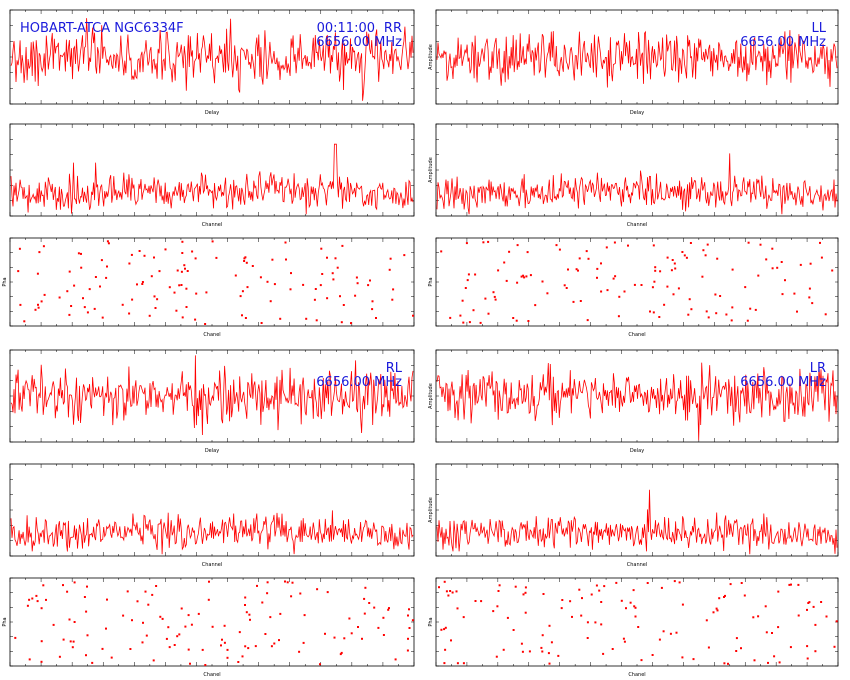 Image resolution: width=850 pixels, height=680 pixels. What do you see at coordinates (393, 28) in the screenshot?
I see `panel-rr-delay-polarisation: RR` at bounding box center [393, 28].